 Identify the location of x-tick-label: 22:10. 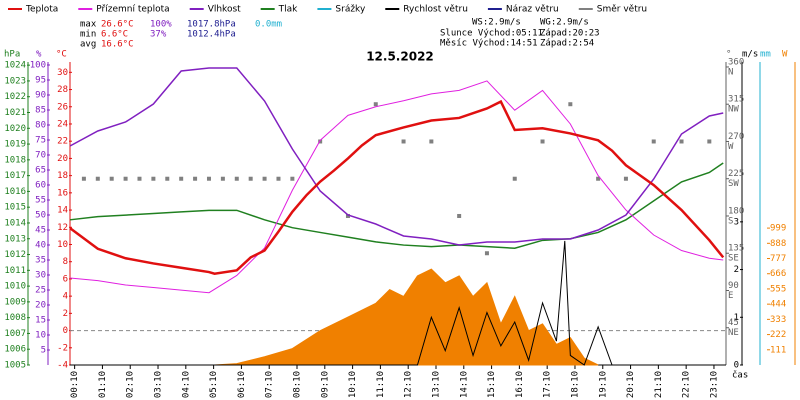
(687, 384).